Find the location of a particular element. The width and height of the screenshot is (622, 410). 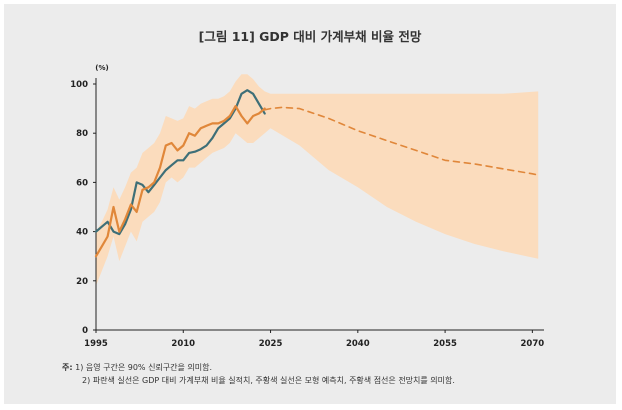

footnote-1: 1) 음영 구간은 90% 신뢰구간을 의미함. is located at coordinates (144, 367).